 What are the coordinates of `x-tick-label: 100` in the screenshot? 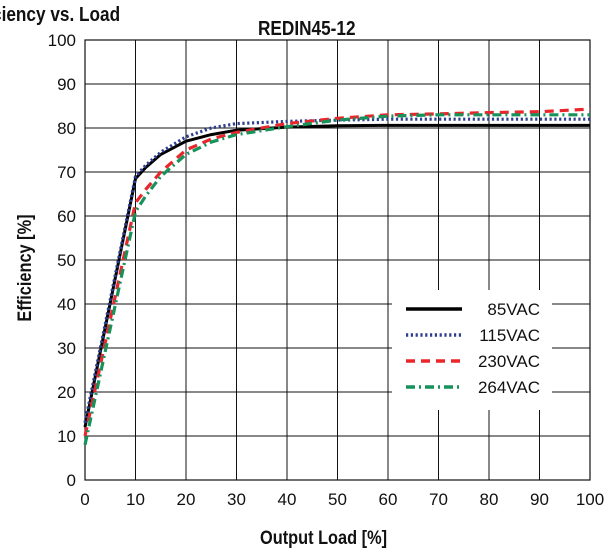 It's located at (590, 499).